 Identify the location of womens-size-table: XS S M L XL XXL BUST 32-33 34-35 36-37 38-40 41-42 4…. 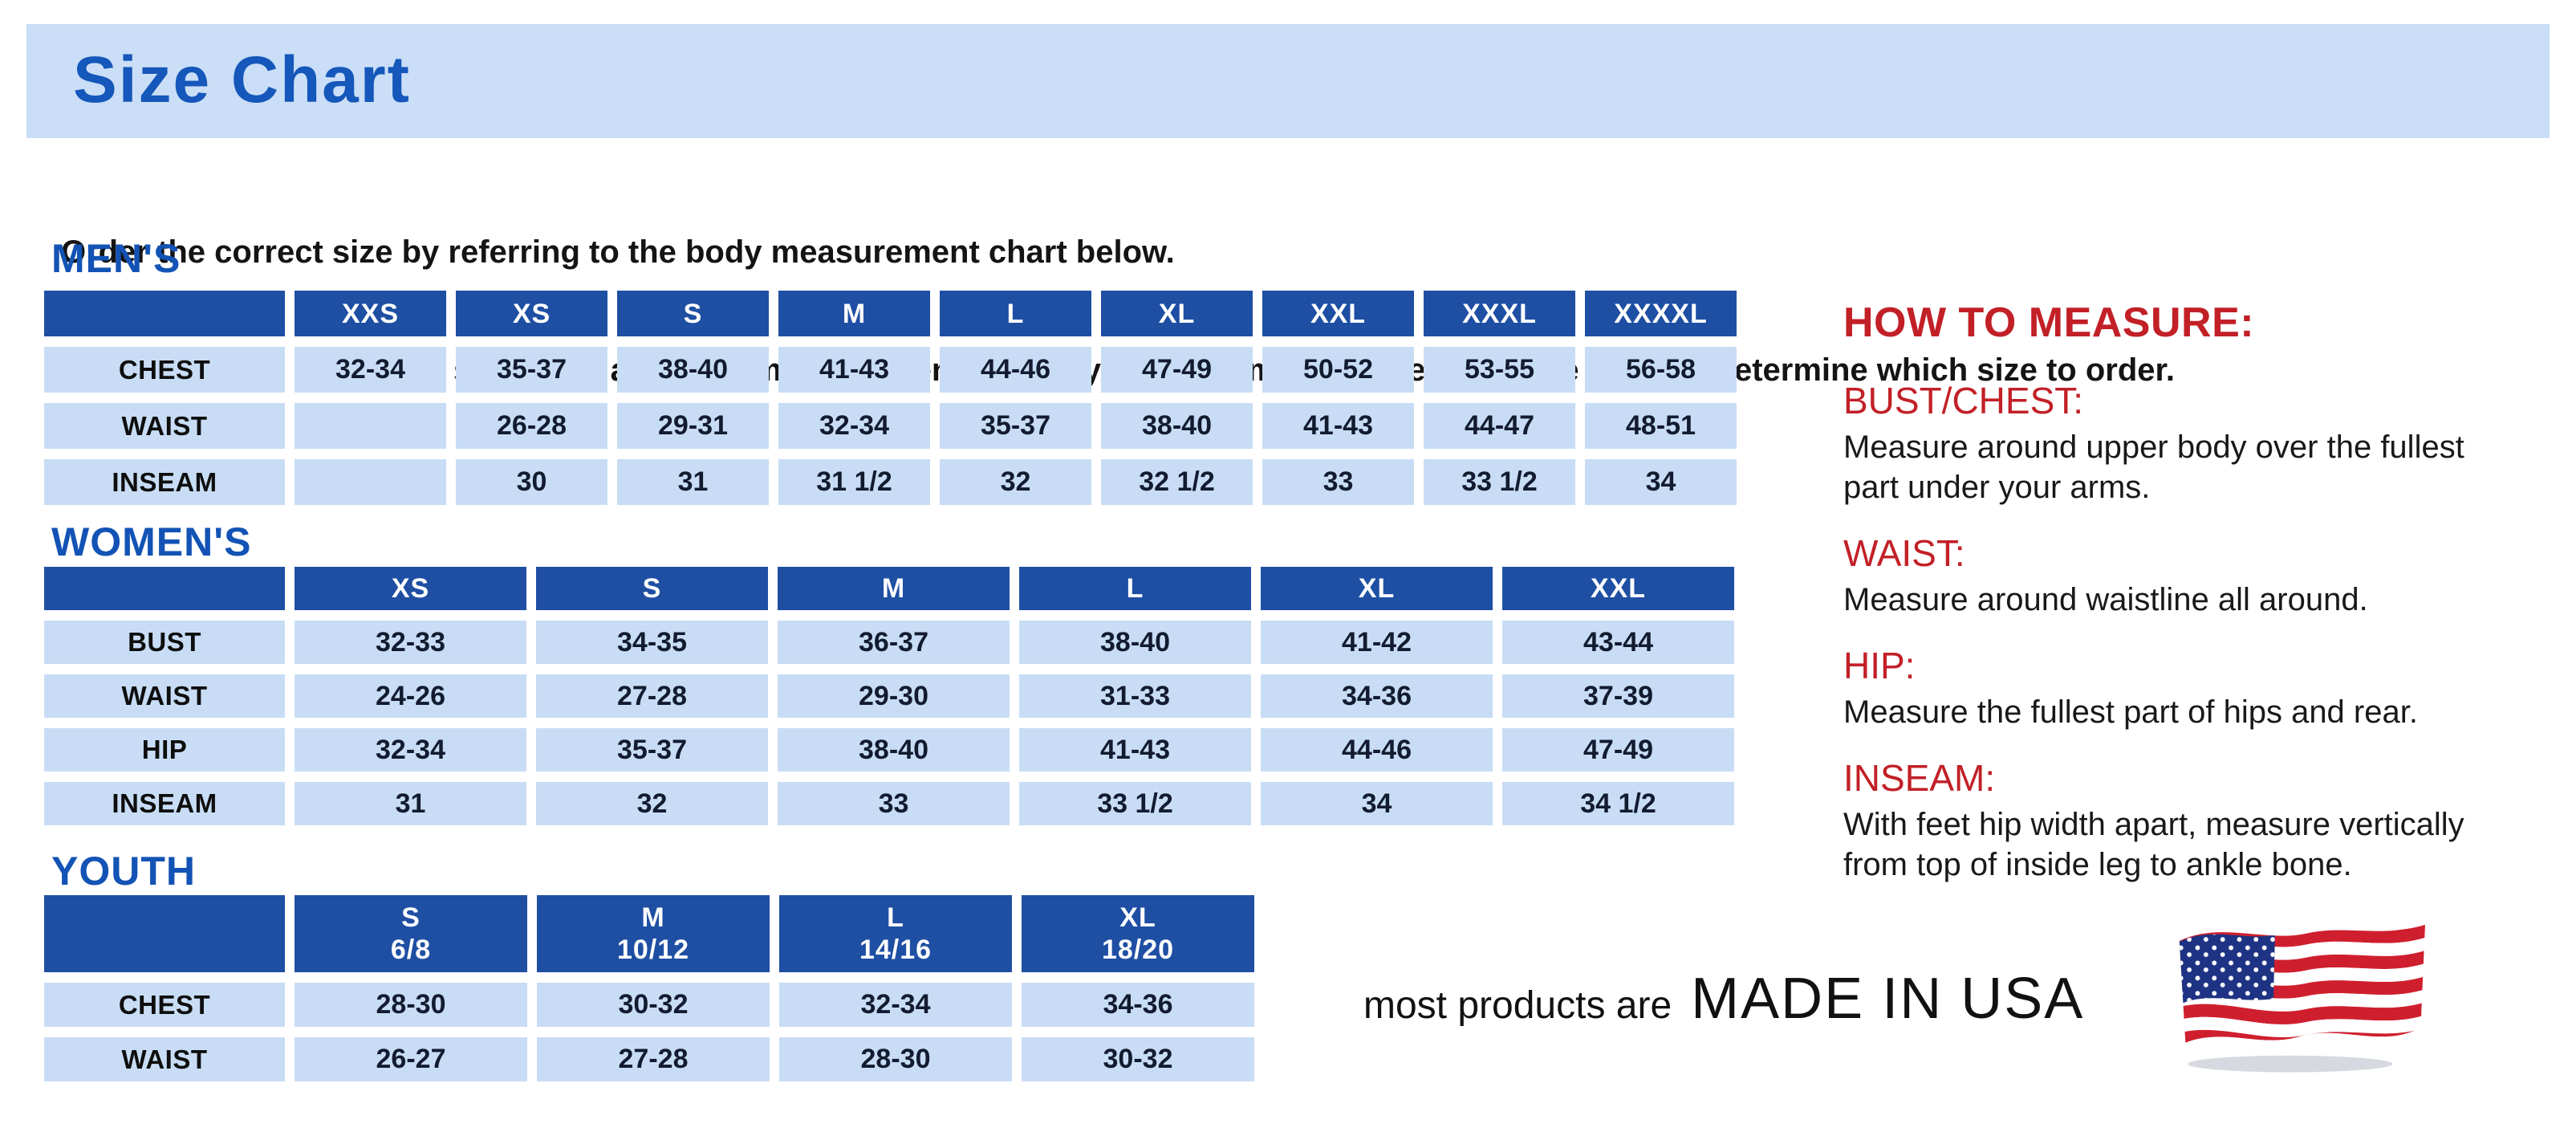
(889, 696).